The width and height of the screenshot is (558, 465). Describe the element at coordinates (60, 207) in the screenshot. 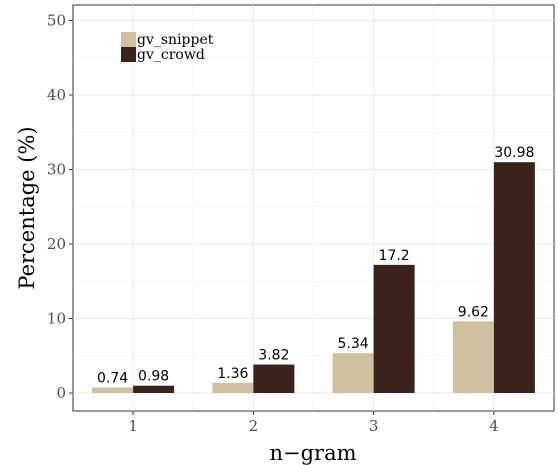

I see `y-axis: 0 10 20 30 40 50` at that location.